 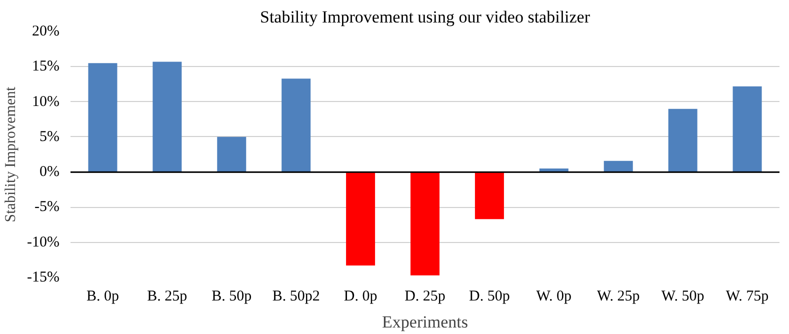 What do you see at coordinates (682, 296) in the screenshot?
I see `x-tick-label: W. 50p` at bounding box center [682, 296].